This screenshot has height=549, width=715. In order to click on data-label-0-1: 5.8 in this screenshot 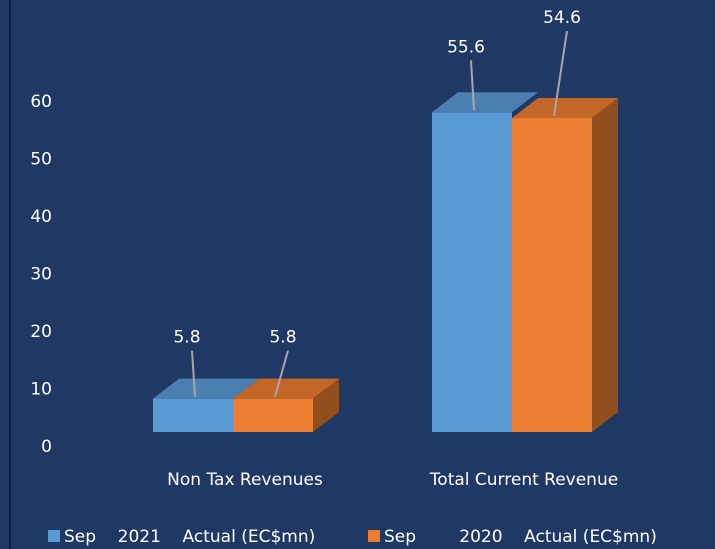, I will do `click(283, 362)`.